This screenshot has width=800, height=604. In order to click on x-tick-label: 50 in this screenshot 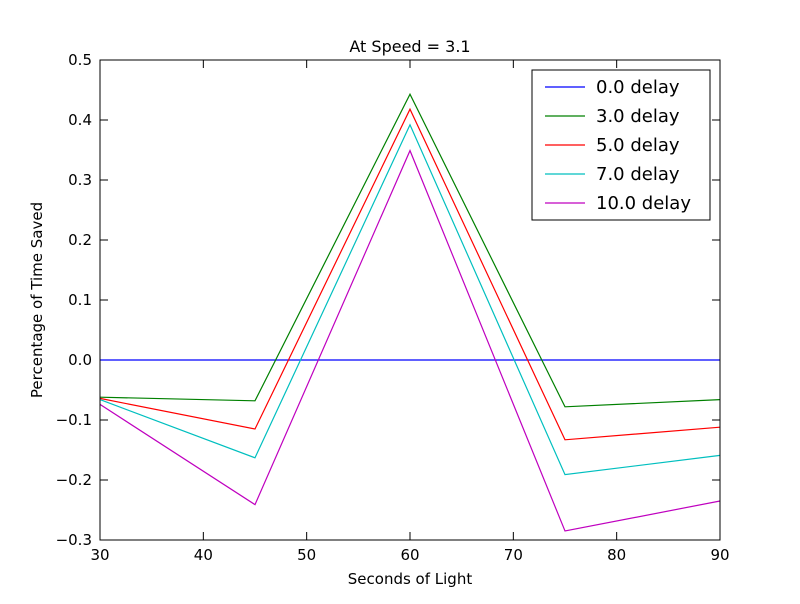, I will do `click(306, 555)`.